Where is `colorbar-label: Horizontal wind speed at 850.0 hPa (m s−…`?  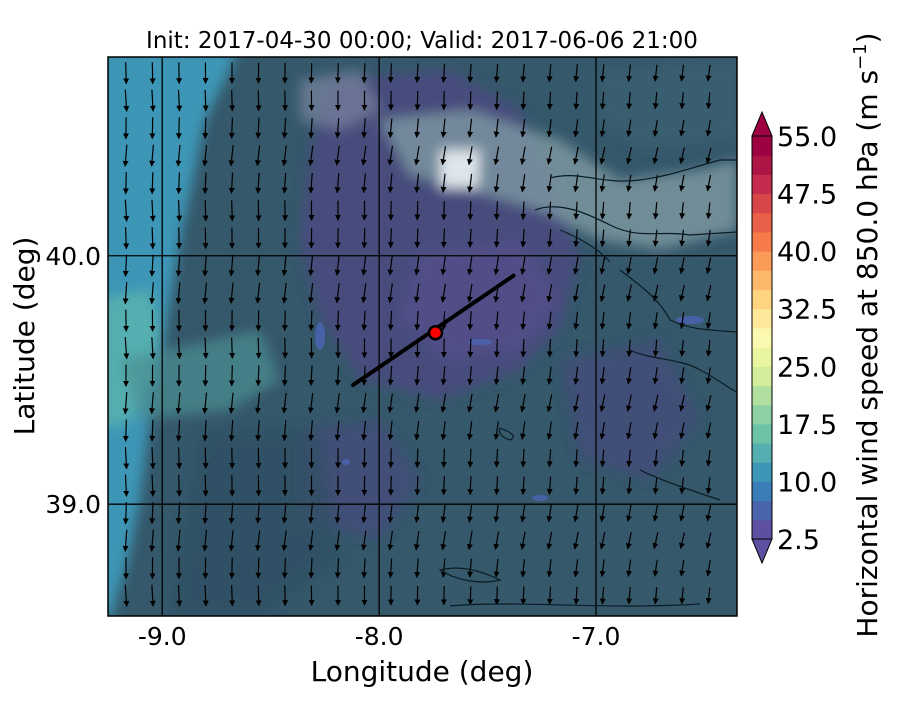
colorbar-label: Horizontal wind speed at 850.0 hPa (m s−… is located at coordinates (867, 334).